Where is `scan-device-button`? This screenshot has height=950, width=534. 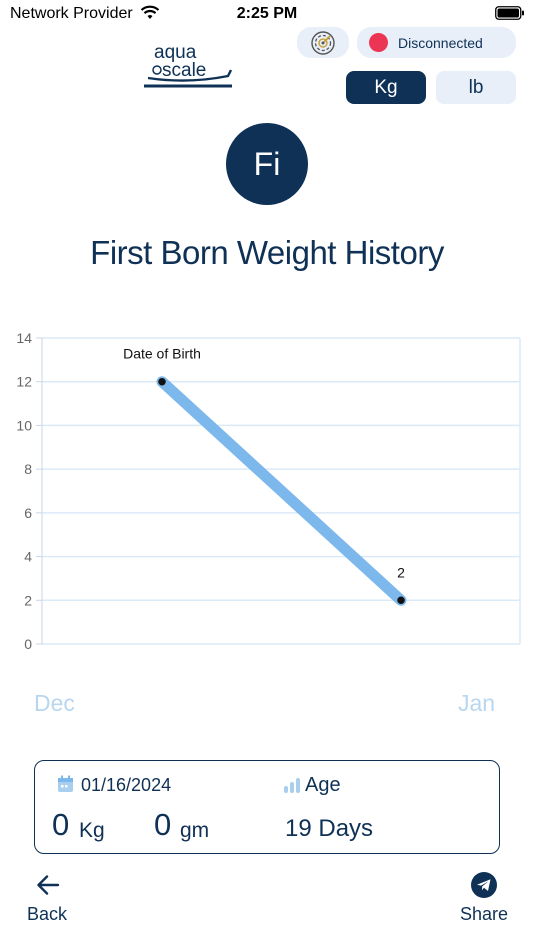
scan-device-button is located at coordinates (323, 42).